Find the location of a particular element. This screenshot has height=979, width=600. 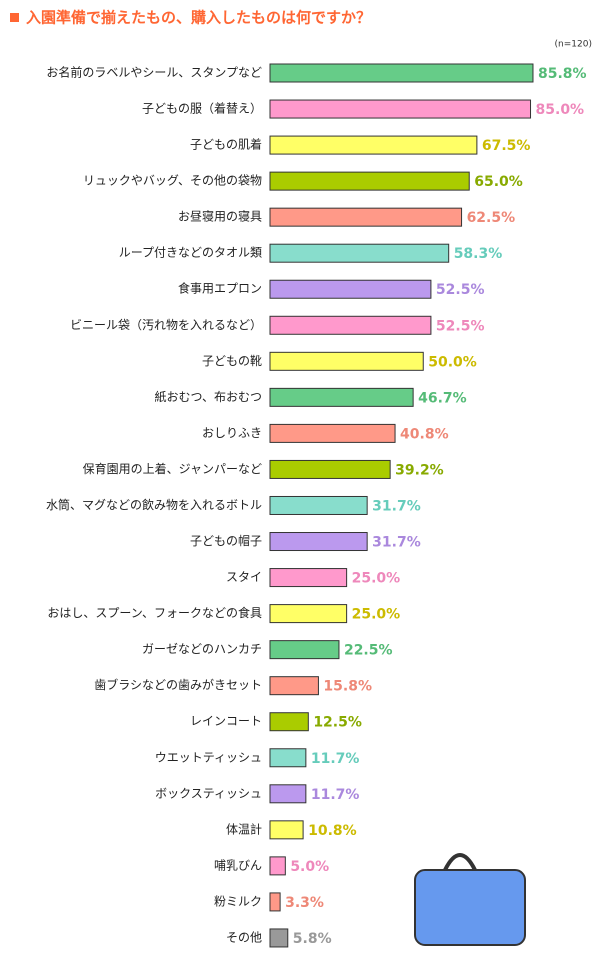

subtitle: (n=120) is located at coordinates (573, 45).